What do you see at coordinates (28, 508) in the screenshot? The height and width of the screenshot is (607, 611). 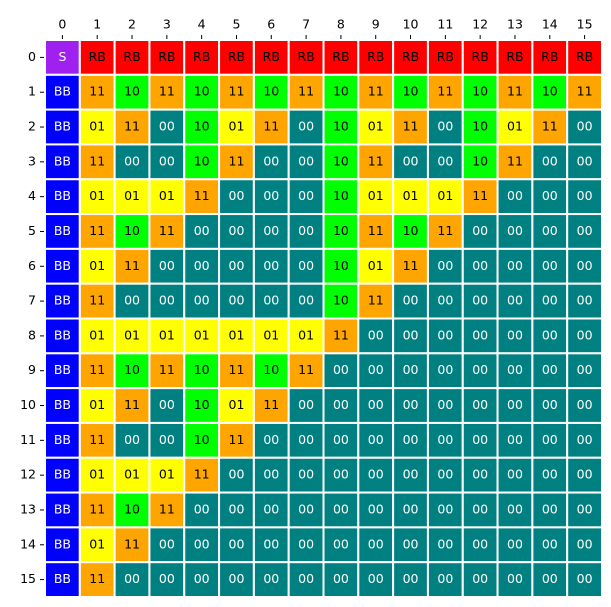 I see `y-tick-label: 13` at bounding box center [28, 508].